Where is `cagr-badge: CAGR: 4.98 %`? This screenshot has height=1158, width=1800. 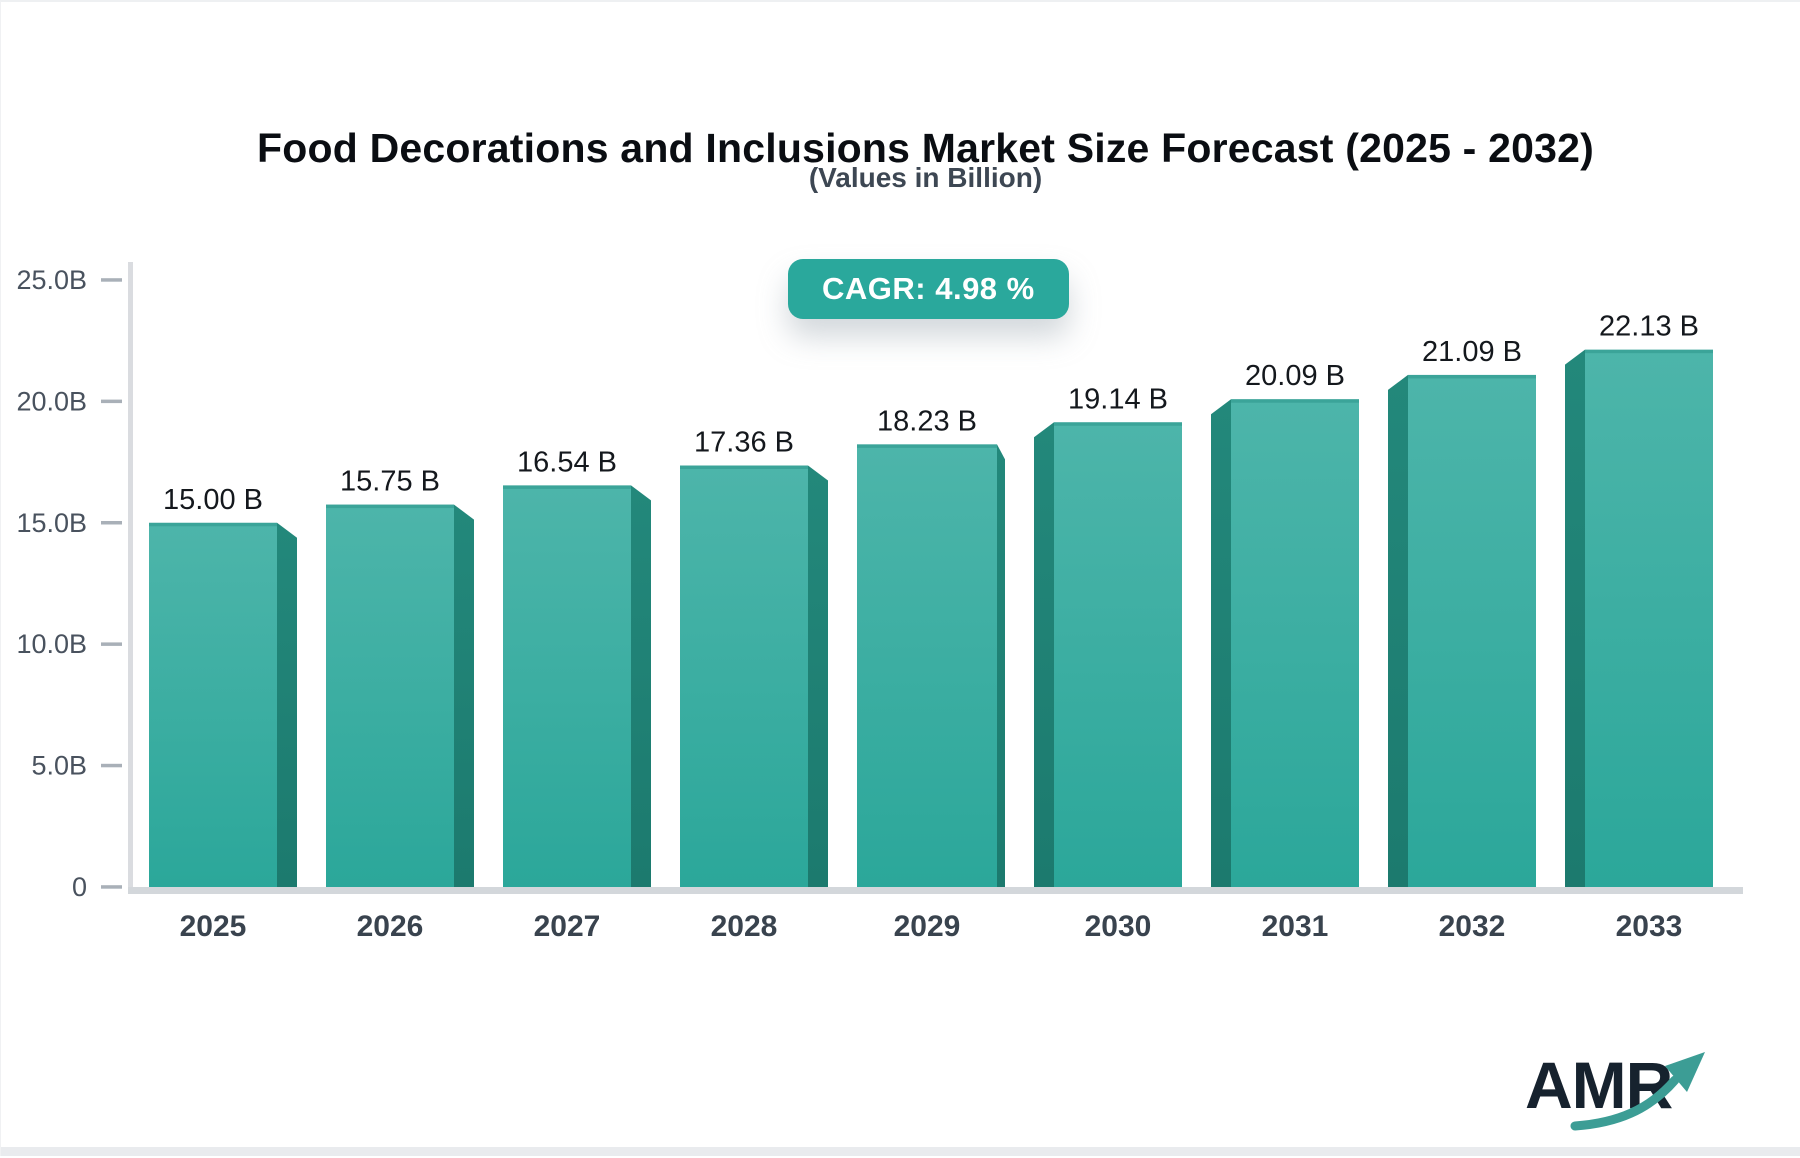 cagr-badge: CAGR: 4.98 % is located at coordinates (928, 289).